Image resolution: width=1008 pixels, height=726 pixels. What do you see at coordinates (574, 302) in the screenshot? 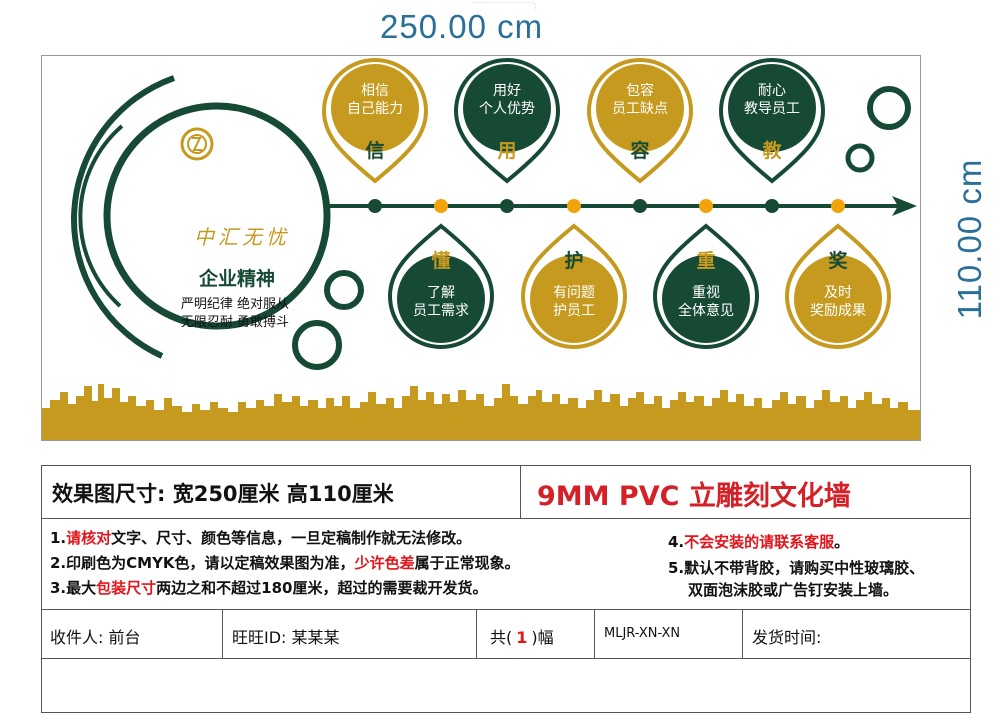
I see `drop-bottom-2-text: 有问题 护员工` at bounding box center [574, 302].